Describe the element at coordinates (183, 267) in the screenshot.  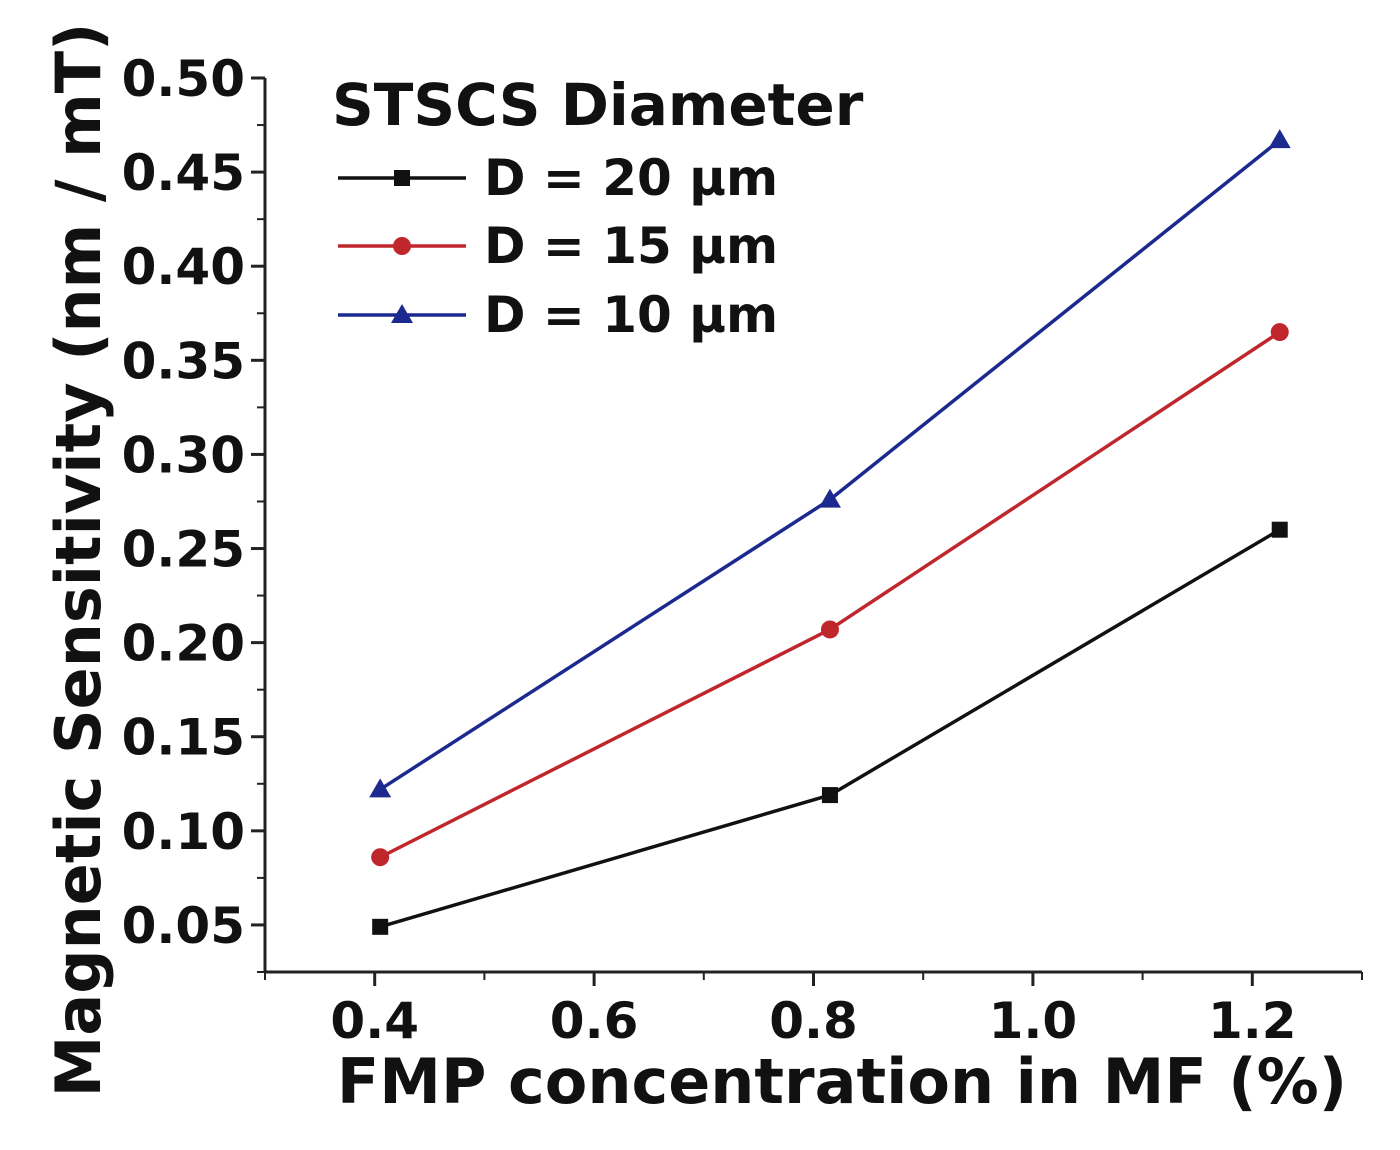
I see `y-tick-label: 0.40` at that location.